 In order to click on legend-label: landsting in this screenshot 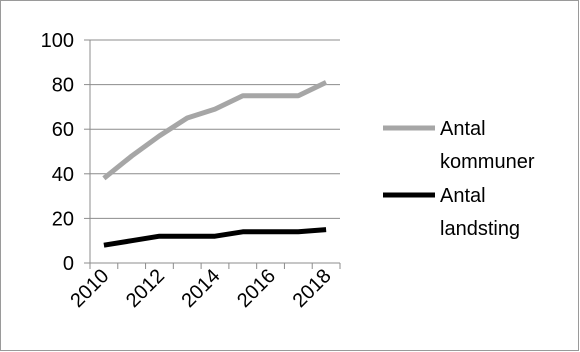, I will do `click(480, 229)`.